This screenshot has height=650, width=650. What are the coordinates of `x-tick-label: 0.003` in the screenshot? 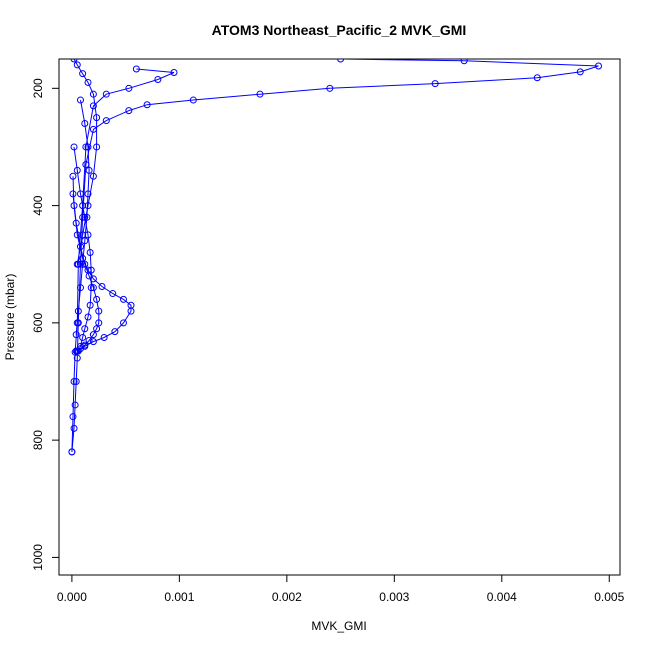 It's located at (394, 597).